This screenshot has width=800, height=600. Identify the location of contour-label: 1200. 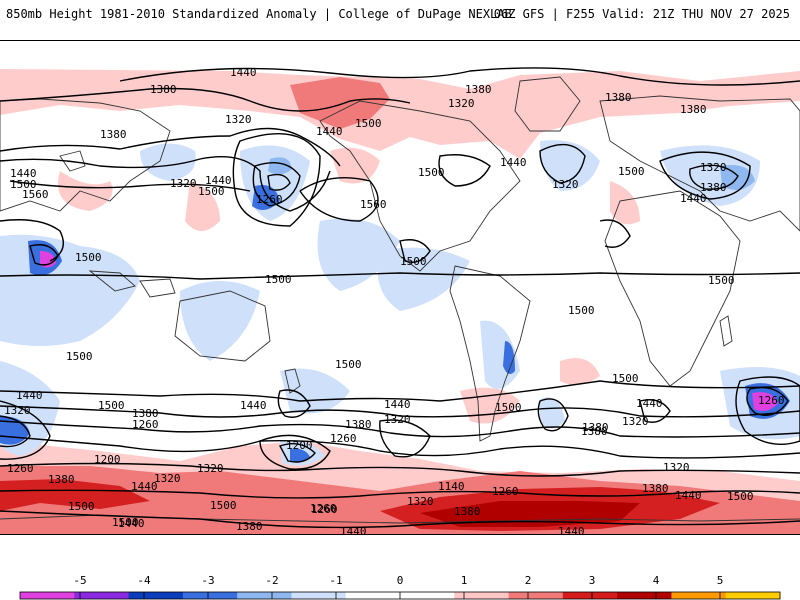
(107, 459).